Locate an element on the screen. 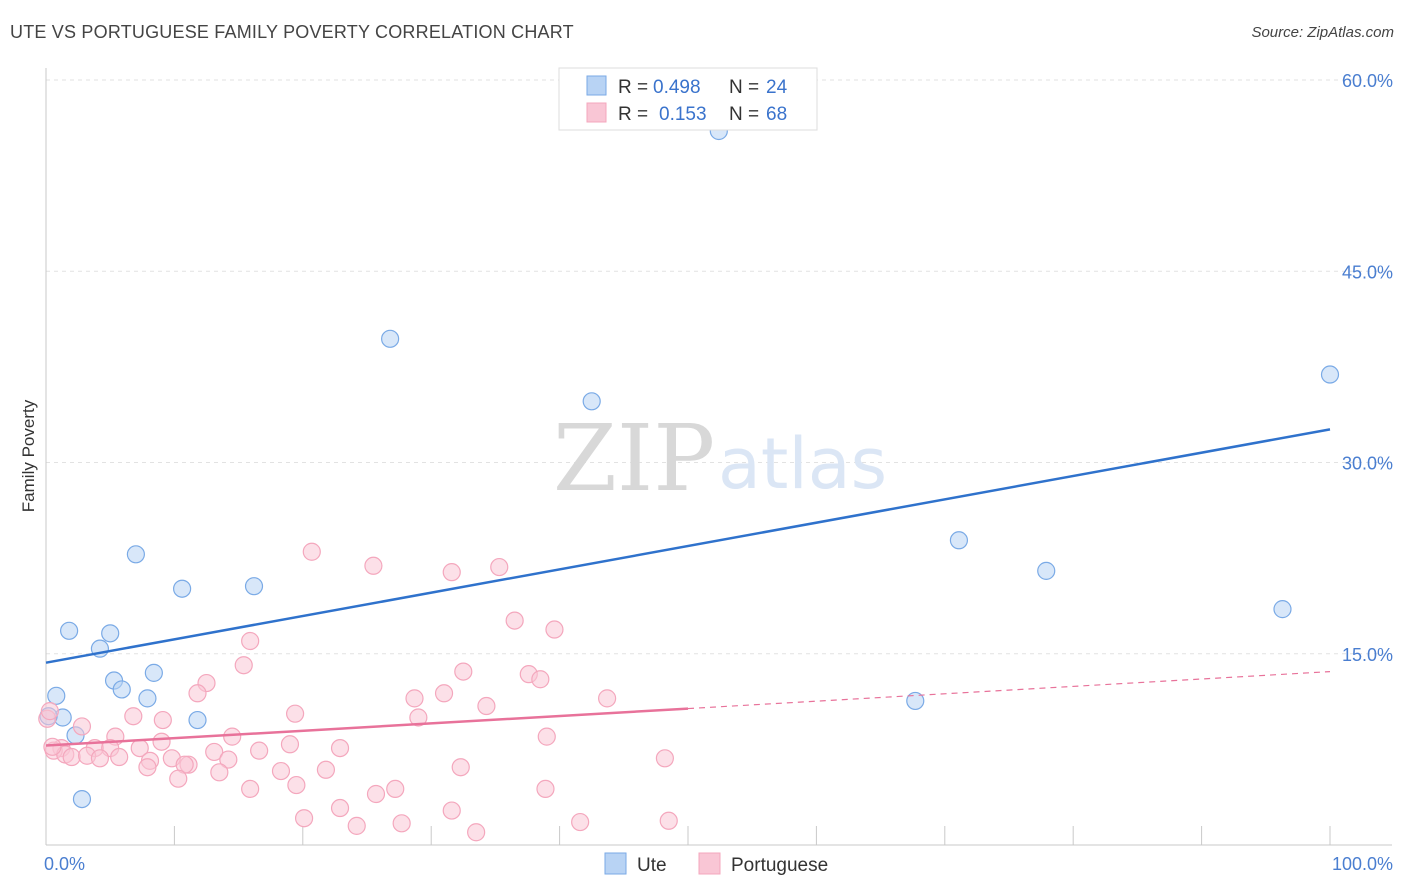  legend-r-label-ute: R = is located at coordinates (633, 87).